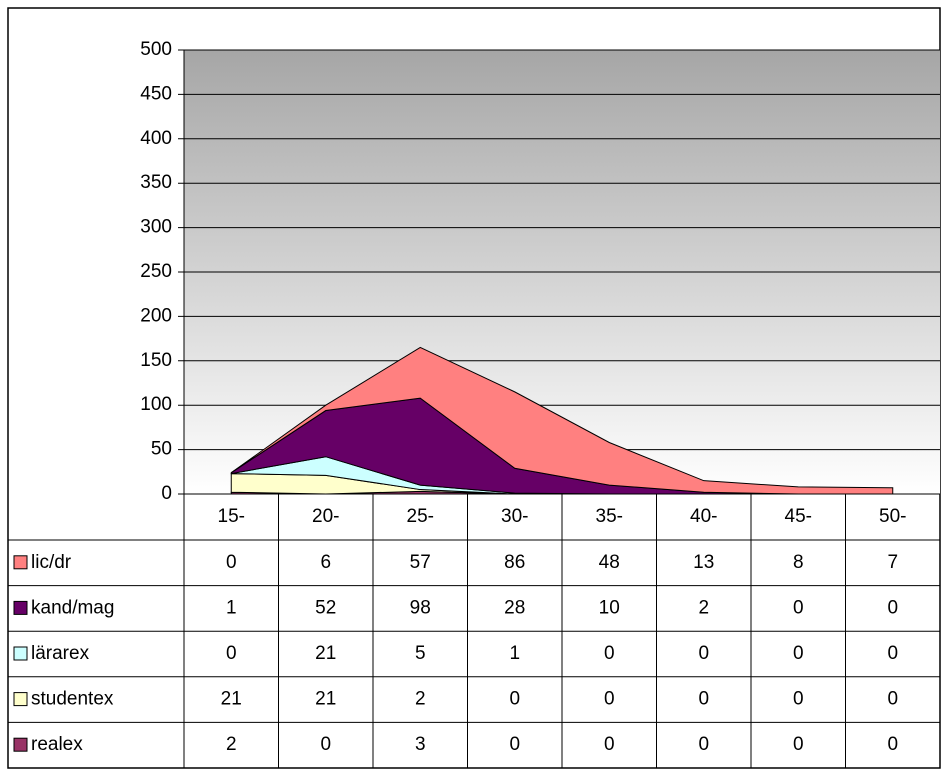 The image size is (948, 776). What do you see at coordinates (60, 653) in the screenshot?
I see `legend-label: lärarex` at bounding box center [60, 653].